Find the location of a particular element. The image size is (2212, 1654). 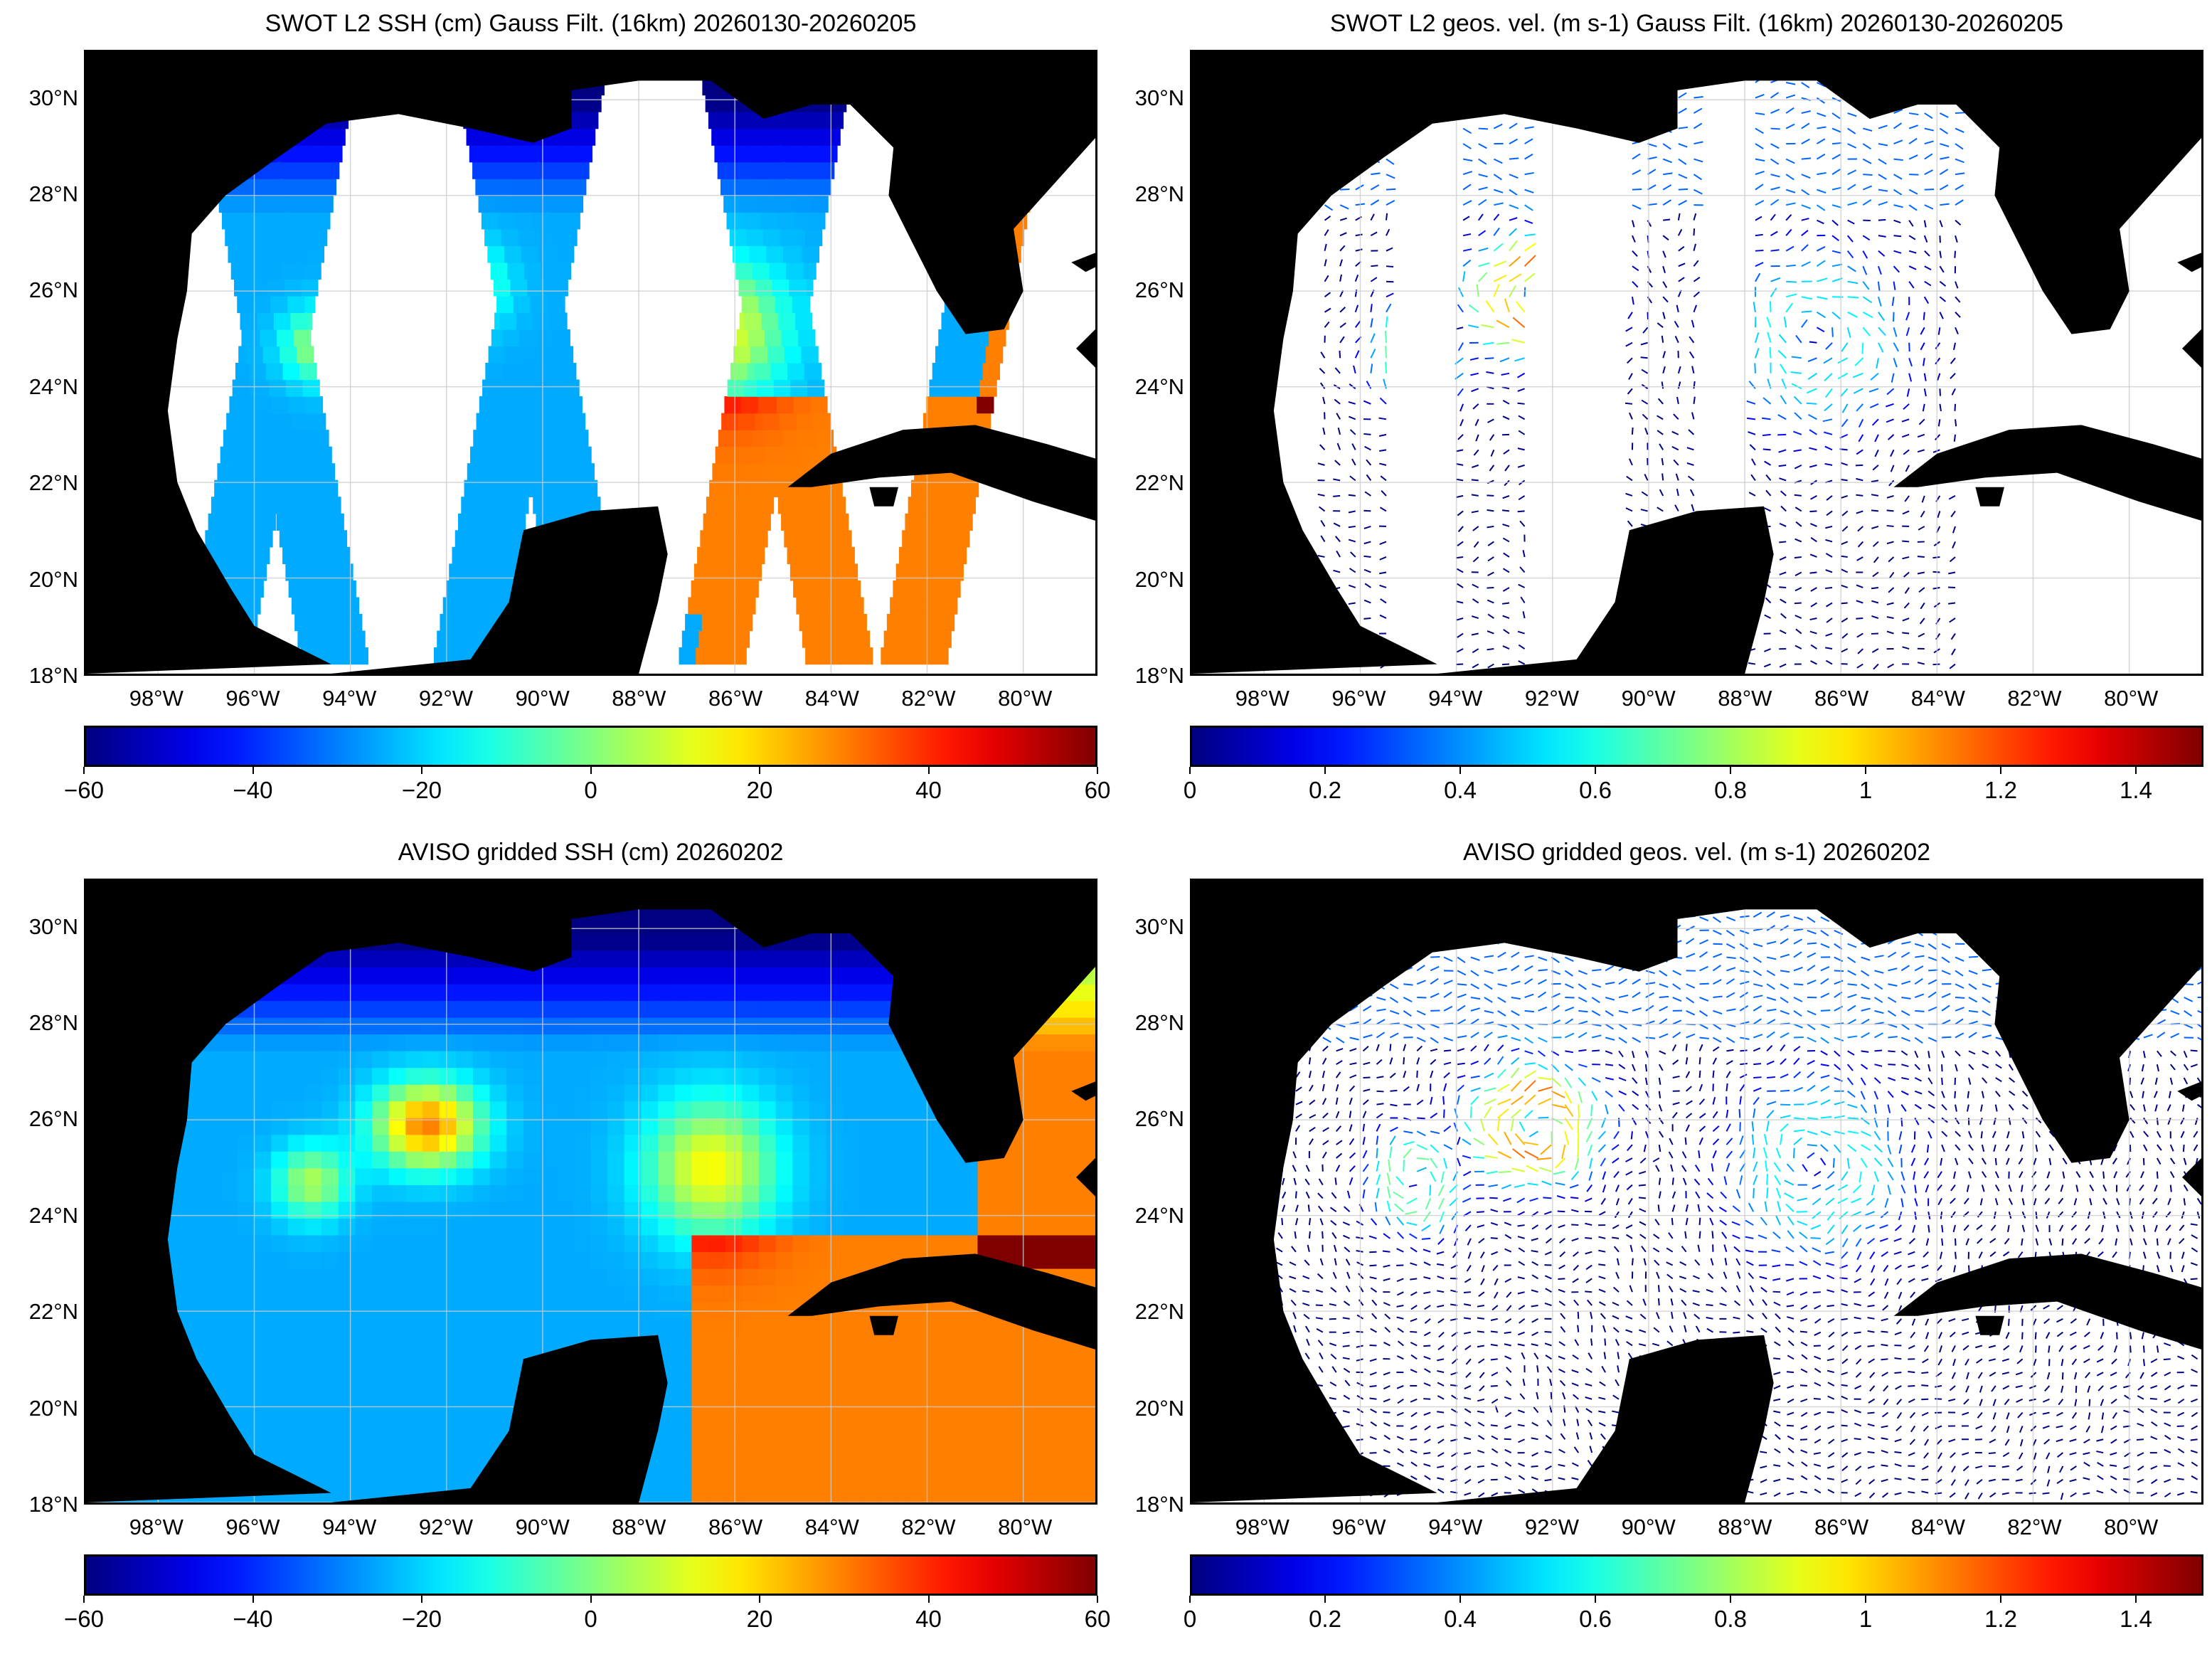

colorbar-tick-label: −60 is located at coordinates (84, 790).